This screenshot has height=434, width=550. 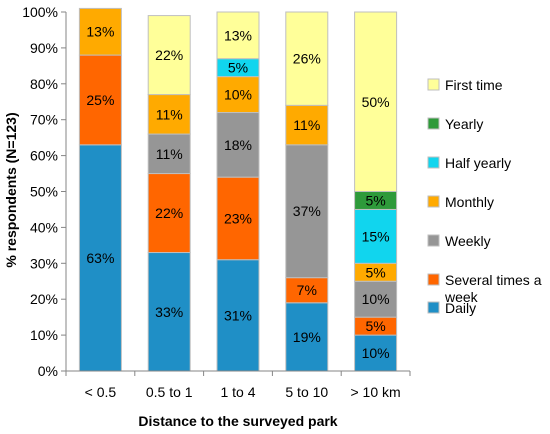 I want to click on data-label: 25%, so click(x=100, y=100).